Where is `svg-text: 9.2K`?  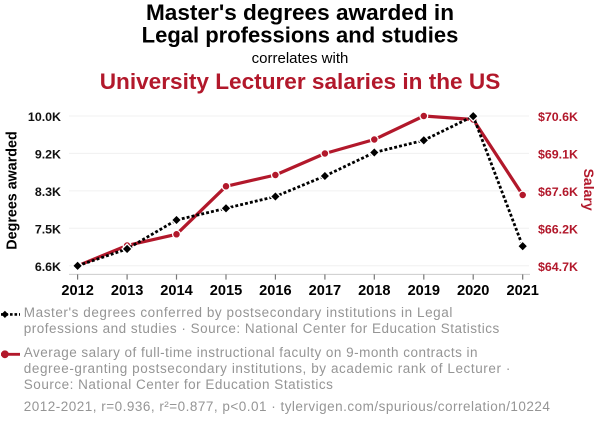 svg-text: 9.2K is located at coordinates (48, 155).